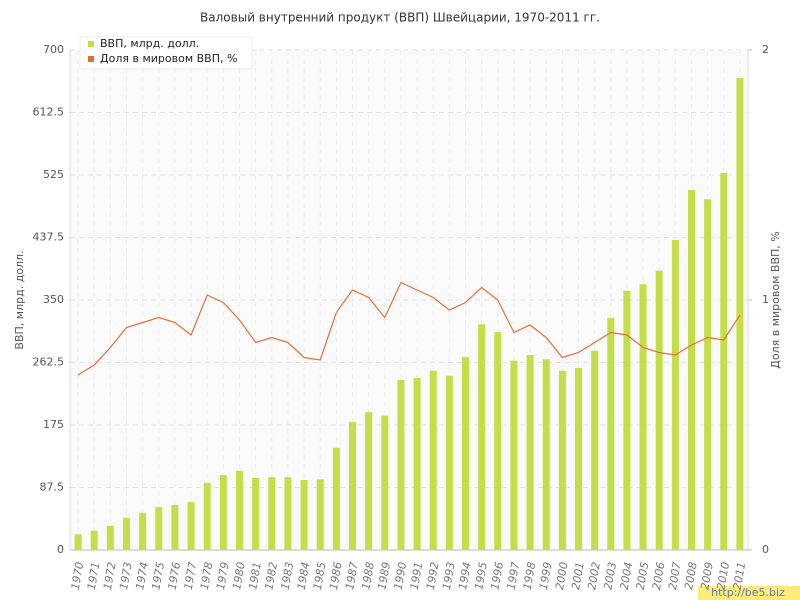  What do you see at coordinates (304, 576) in the screenshot?
I see `x-tick-label: 1984` at bounding box center [304, 576].